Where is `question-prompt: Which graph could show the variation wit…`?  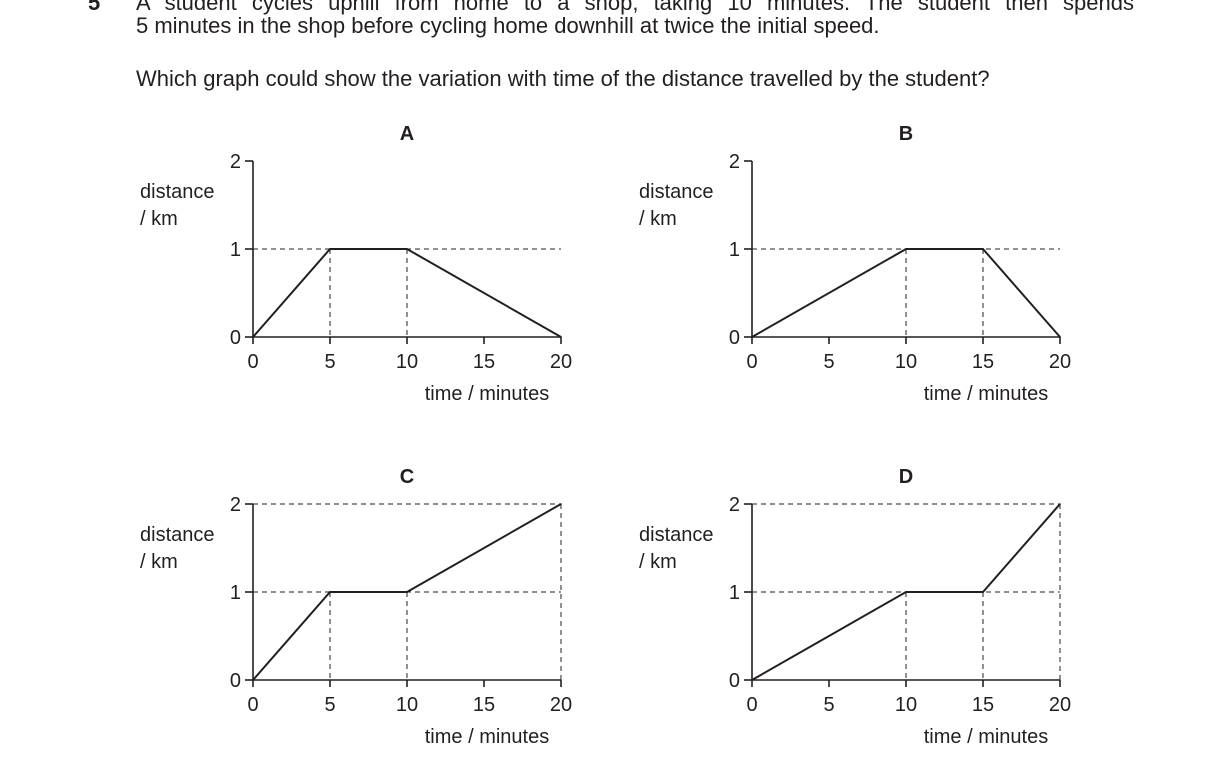
question-prompt: Which graph could show the variation wit… is located at coordinates (563, 78).